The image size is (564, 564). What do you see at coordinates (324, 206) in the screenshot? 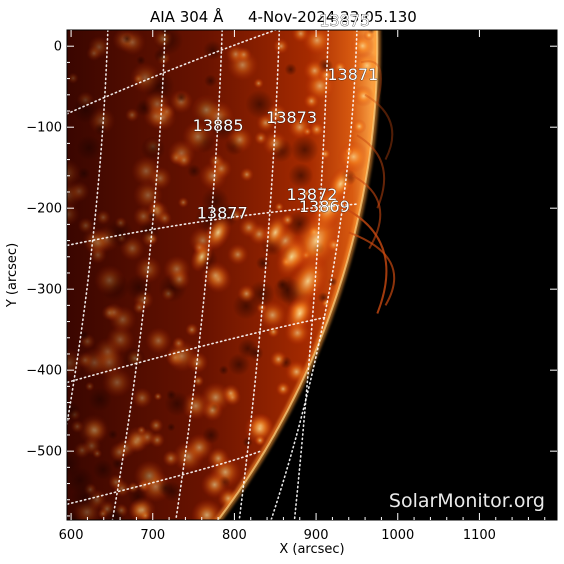
I see `active-region-label: 13869` at bounding box center [324, 206].